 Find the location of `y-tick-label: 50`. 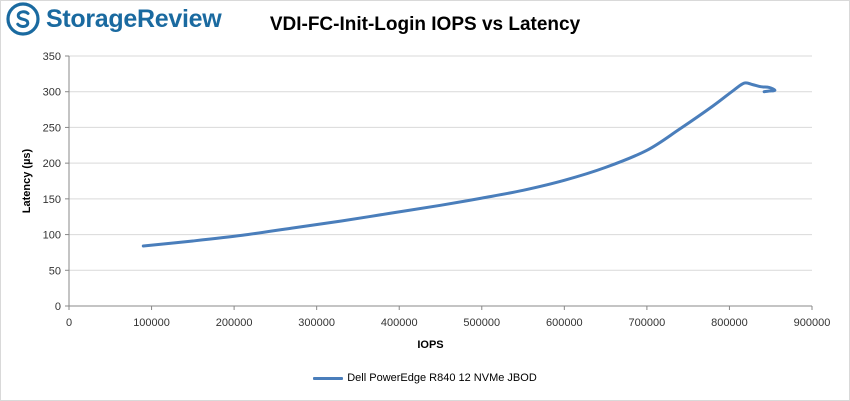

y-tick-label: 50 is located at coordinates (55, 271).